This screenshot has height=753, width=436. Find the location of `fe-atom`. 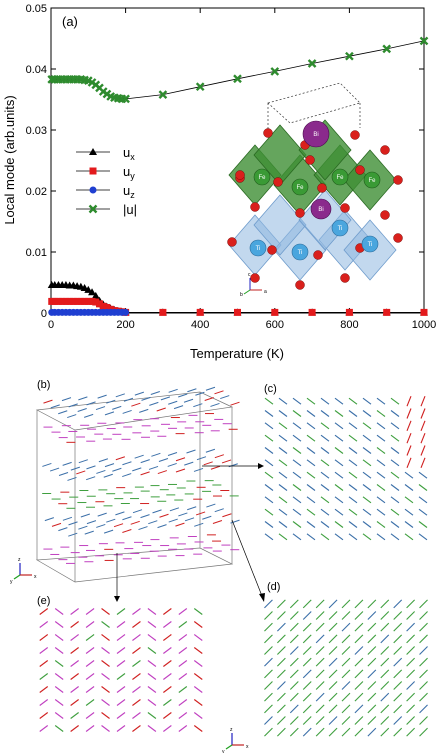

fe-atom is located at coordinates (340, 177).